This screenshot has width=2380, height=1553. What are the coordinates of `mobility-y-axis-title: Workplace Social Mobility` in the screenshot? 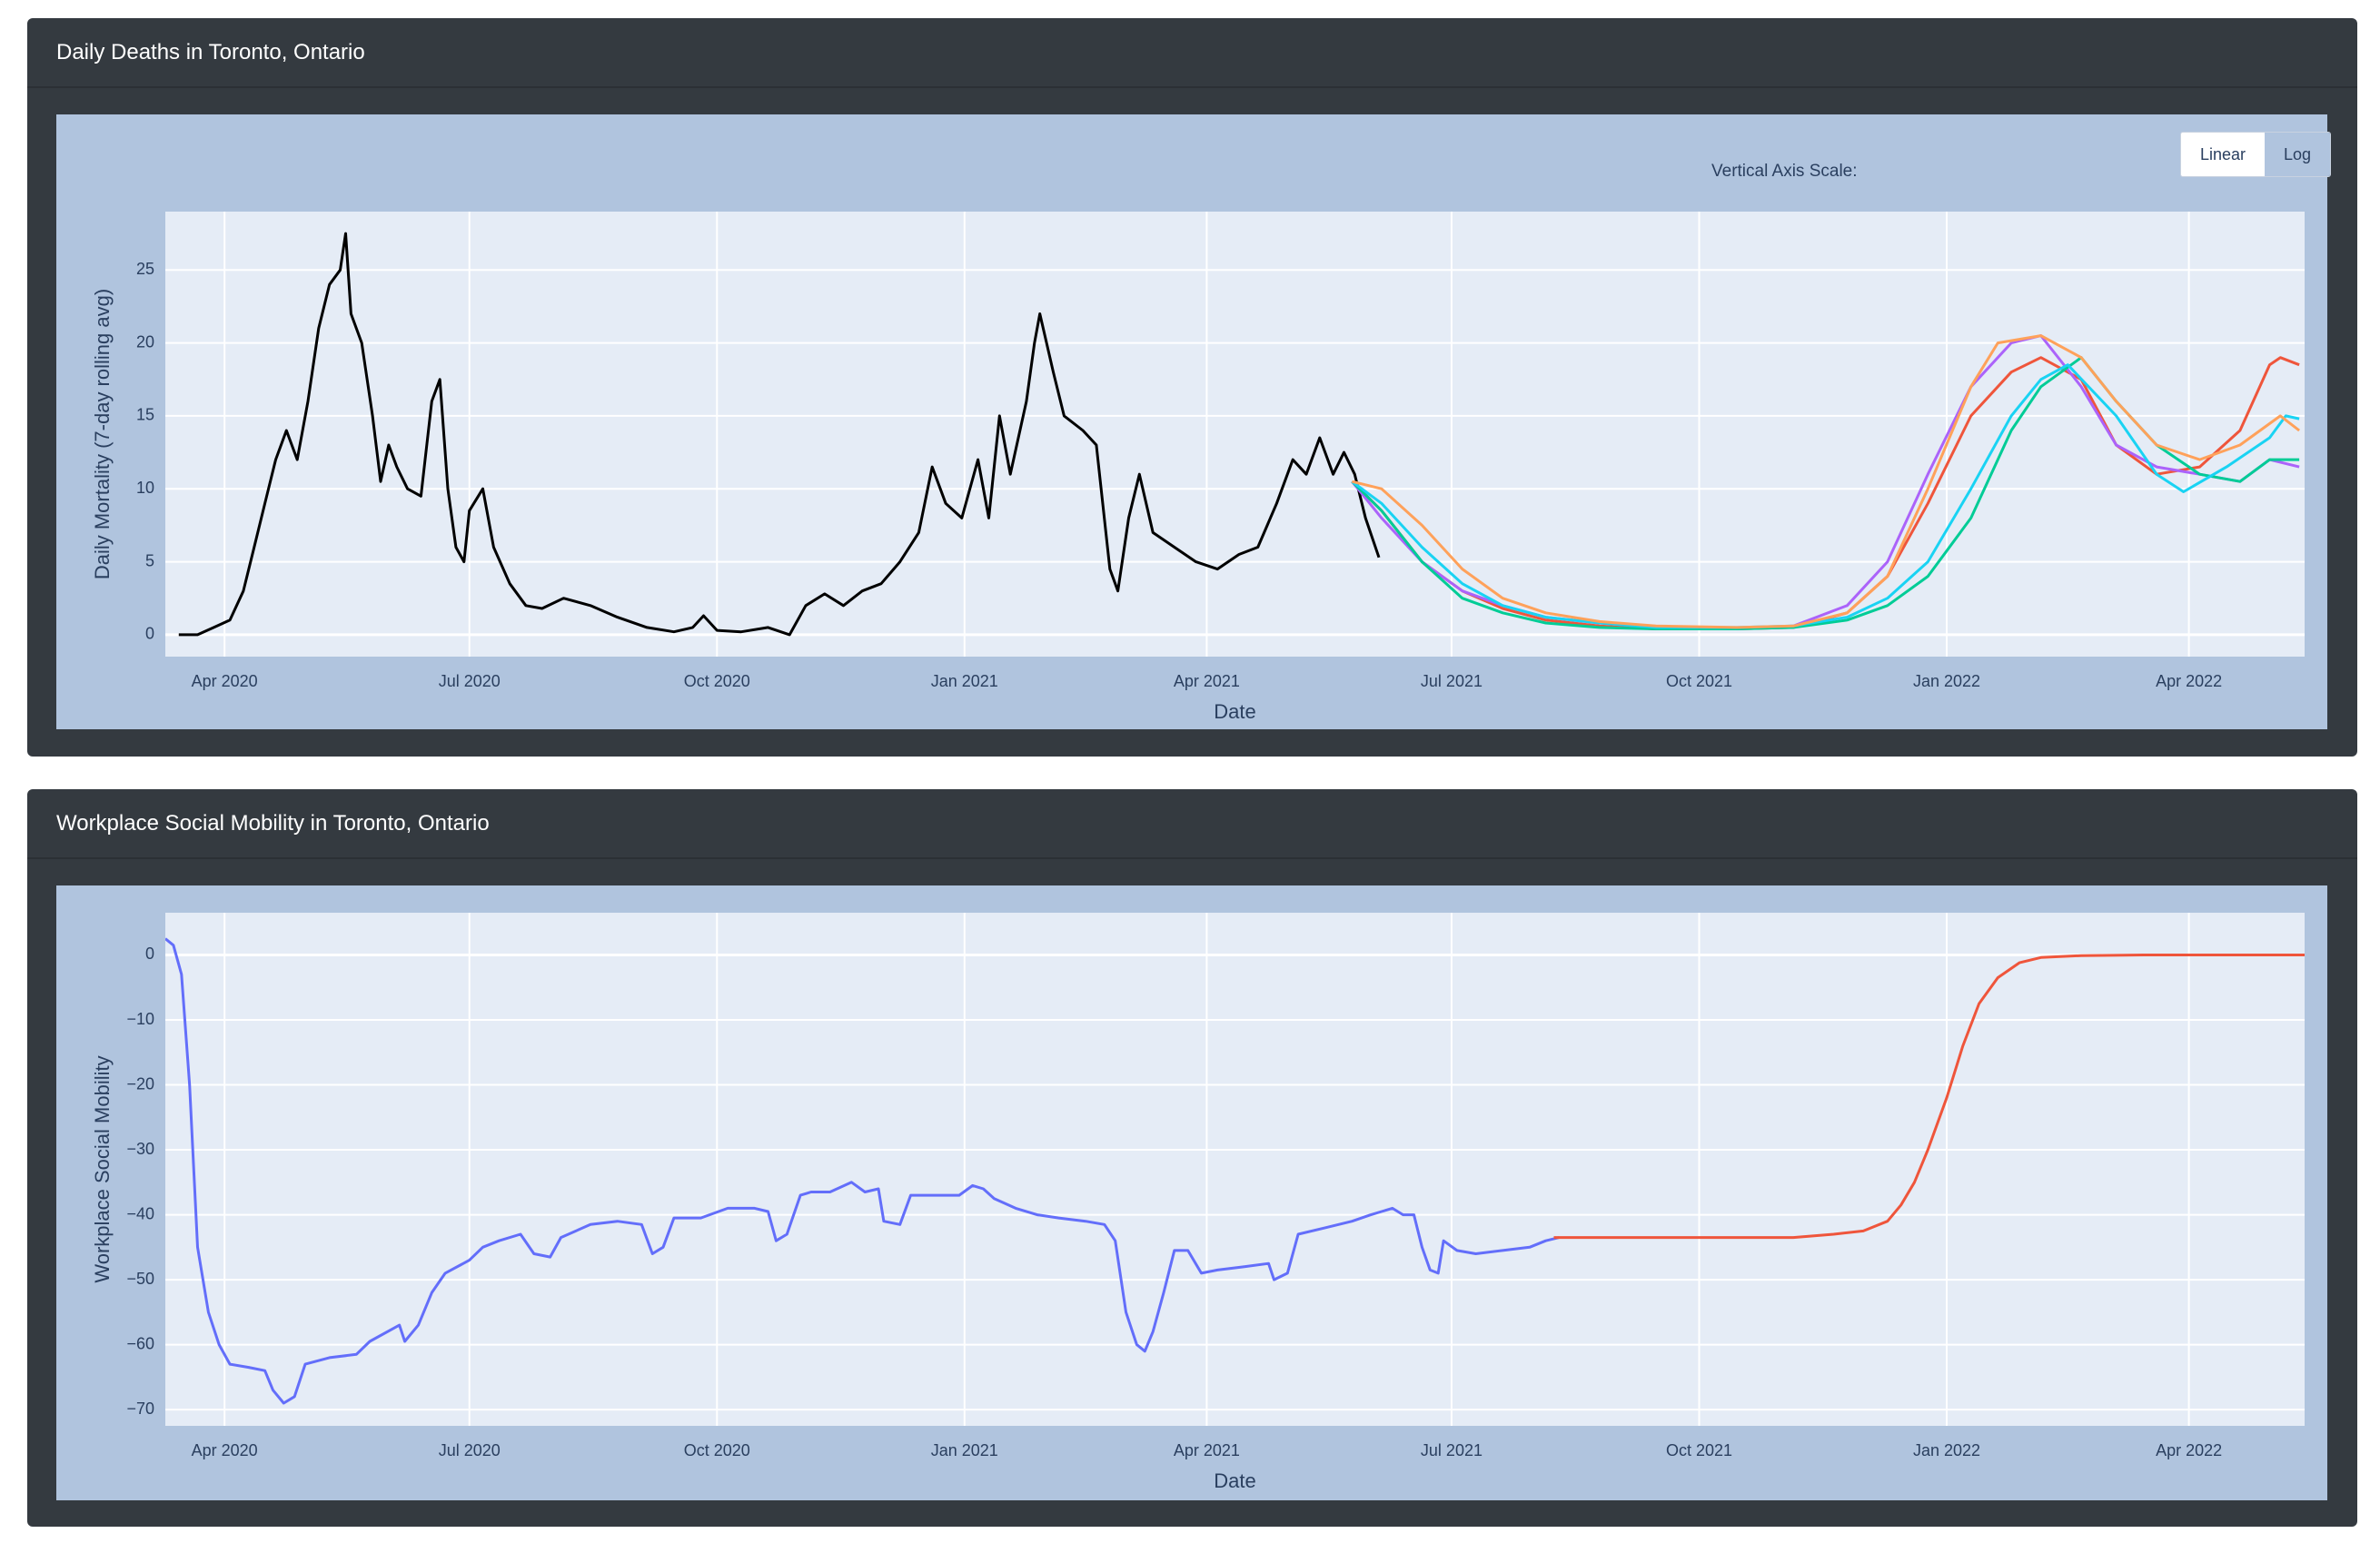 It's located at (103, 1168).